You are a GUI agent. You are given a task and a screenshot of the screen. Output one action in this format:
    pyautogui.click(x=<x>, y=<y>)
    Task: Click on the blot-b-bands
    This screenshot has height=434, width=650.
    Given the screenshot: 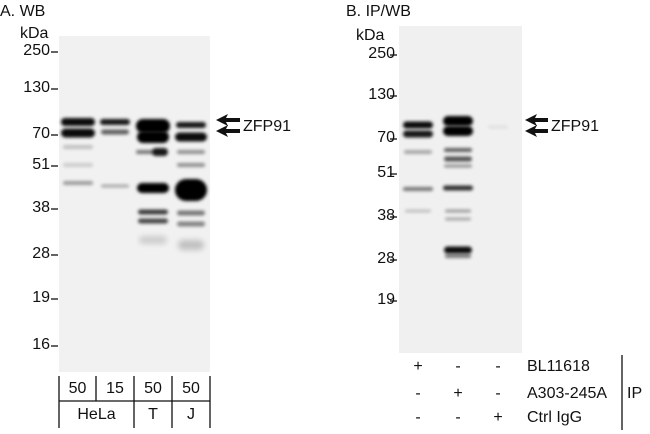 What is the action you would take?
    pyautogui.click(x=455, y=187)
    